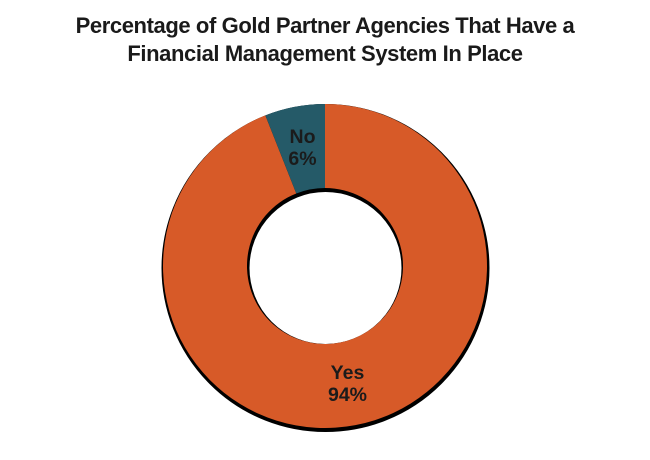 This screenshot has width=650, height=460. What do you see at coordinates (302, 159) in the screenshot?
I see `slice-label-value-no: 6%` at bounding box center [302, 159].